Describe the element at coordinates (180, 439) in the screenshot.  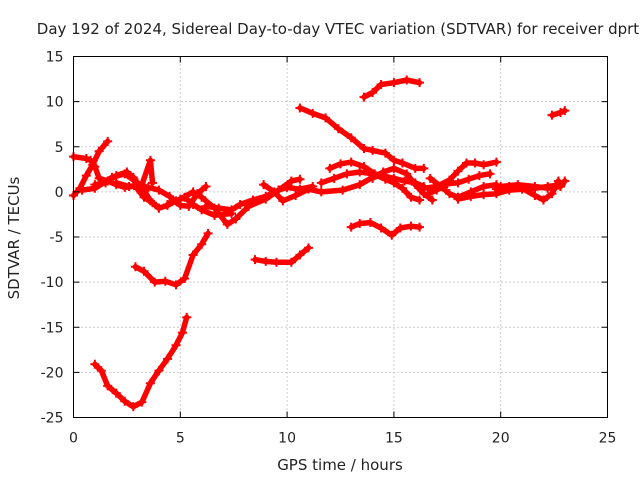
I see `x-tick-label: 5` at that location.